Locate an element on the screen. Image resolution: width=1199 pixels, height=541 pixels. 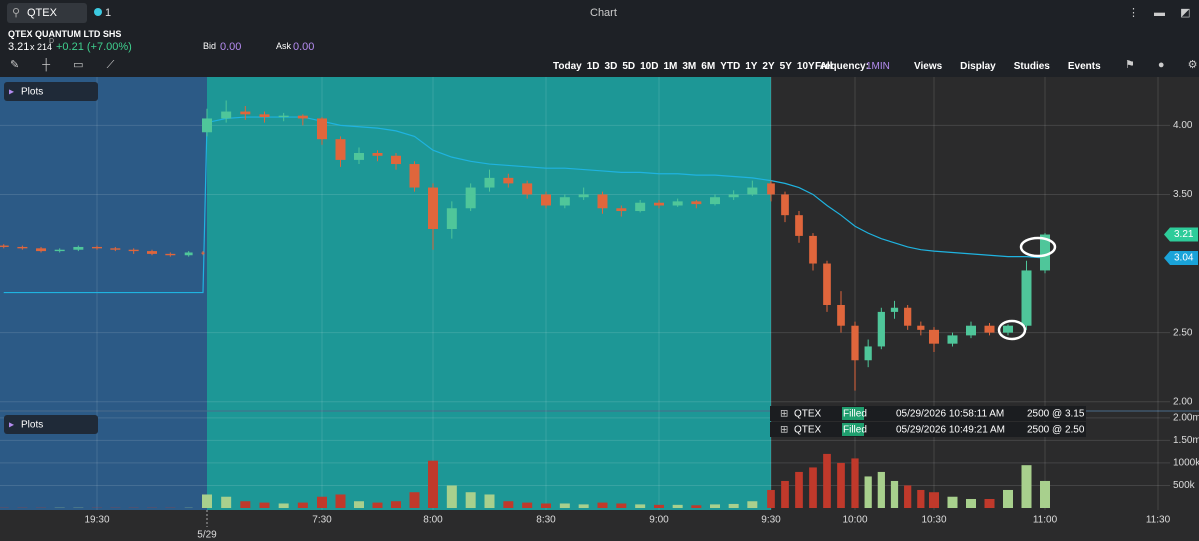
range-button: 1M is located at coordinates (670, 66).